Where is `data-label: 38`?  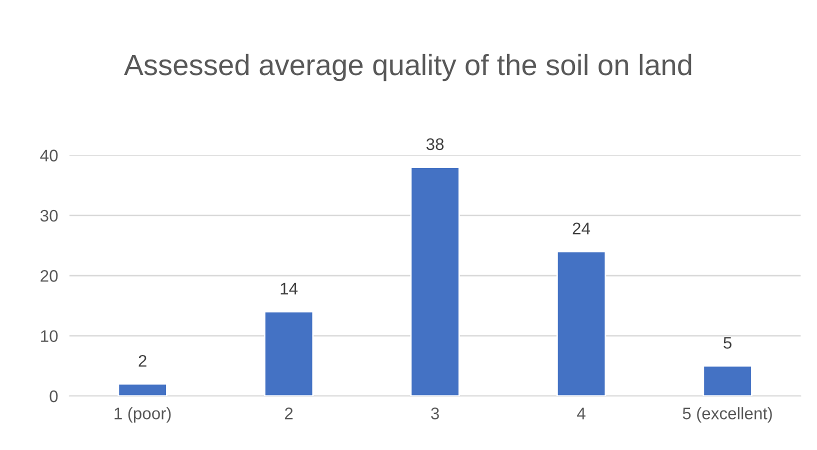
data-label: 38 is located at coordinates (435, 144).